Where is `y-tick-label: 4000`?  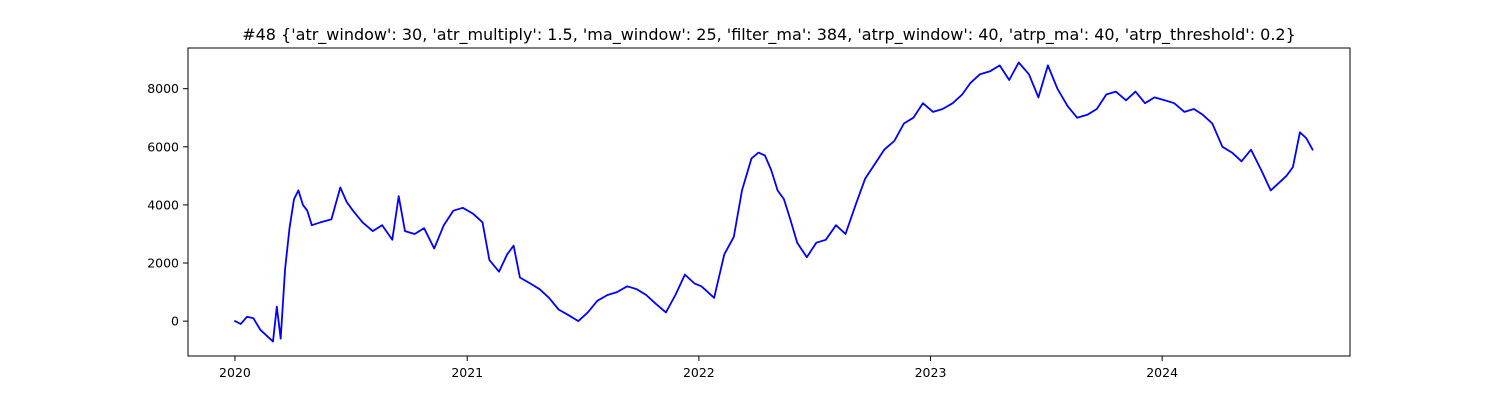 y-tick-label: 4000 is located at coordinates (163, 204).